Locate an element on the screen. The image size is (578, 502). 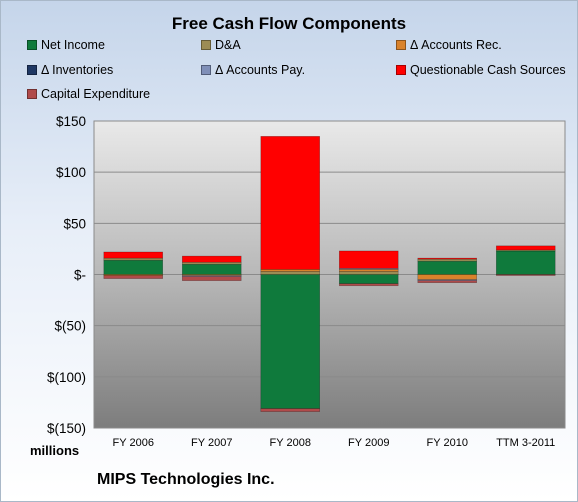
x-tick-label: FY 2008 is located at coordinates (290, 443).